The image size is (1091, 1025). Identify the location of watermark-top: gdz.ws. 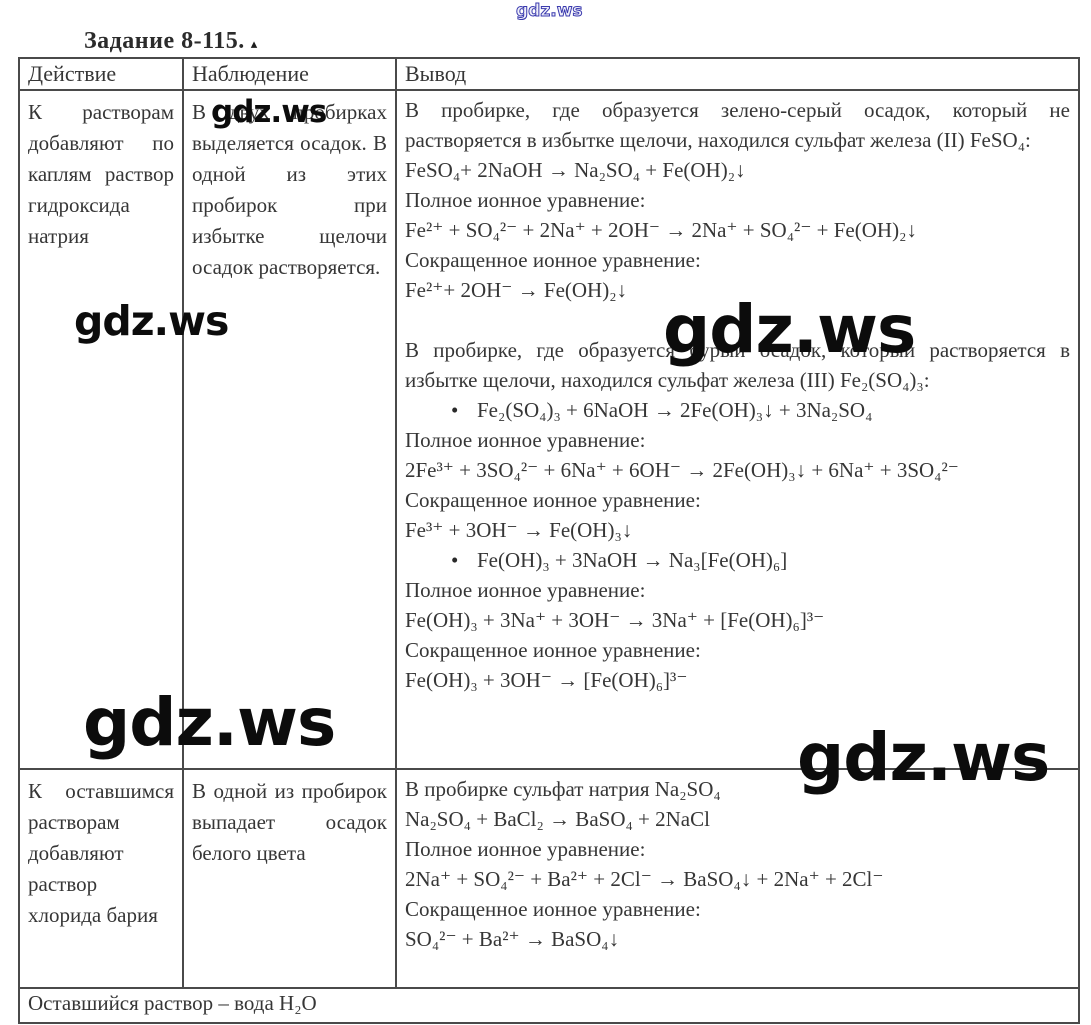
(550, 11).